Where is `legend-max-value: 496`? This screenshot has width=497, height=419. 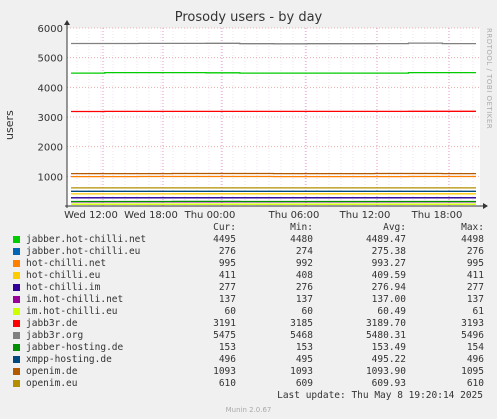 legend-max-value: 496 is located at coordinates (475, 359).